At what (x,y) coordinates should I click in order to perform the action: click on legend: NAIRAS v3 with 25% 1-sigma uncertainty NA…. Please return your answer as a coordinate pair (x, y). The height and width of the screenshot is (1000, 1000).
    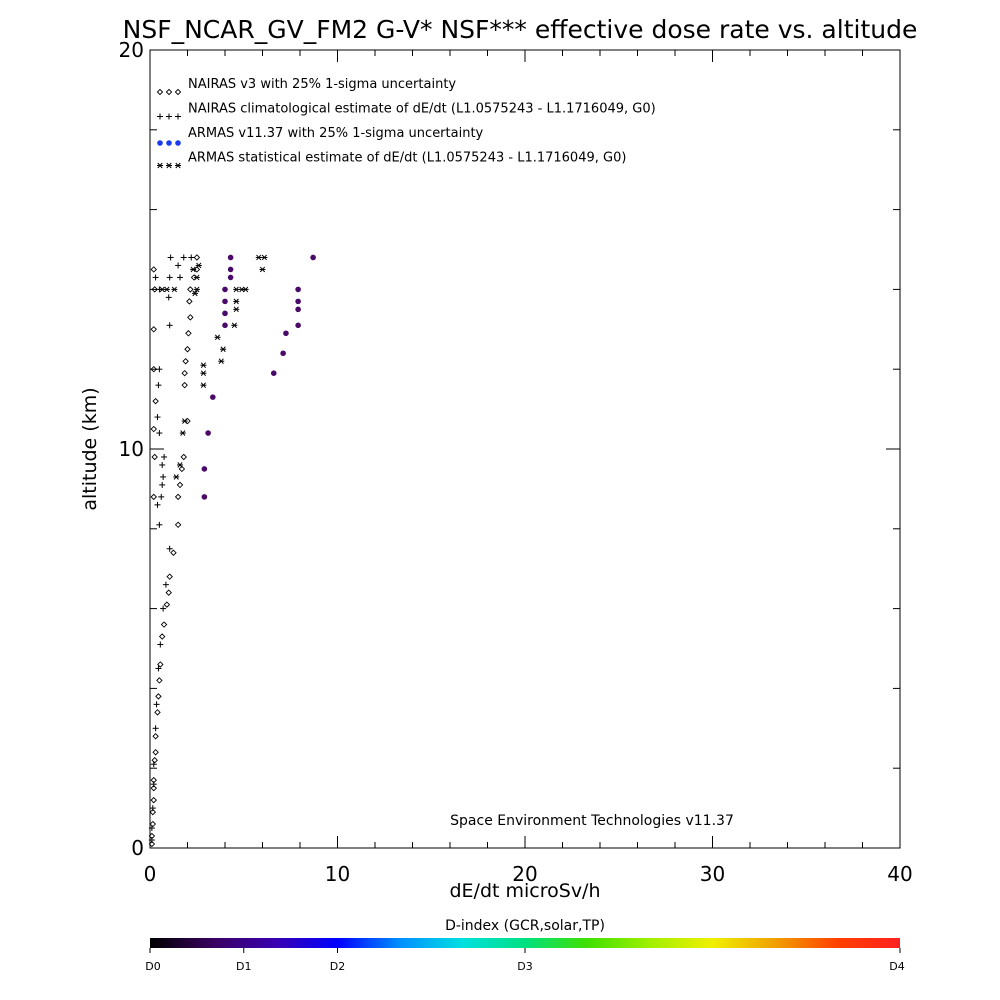
    Looking at the image, I should click on (406, 123).